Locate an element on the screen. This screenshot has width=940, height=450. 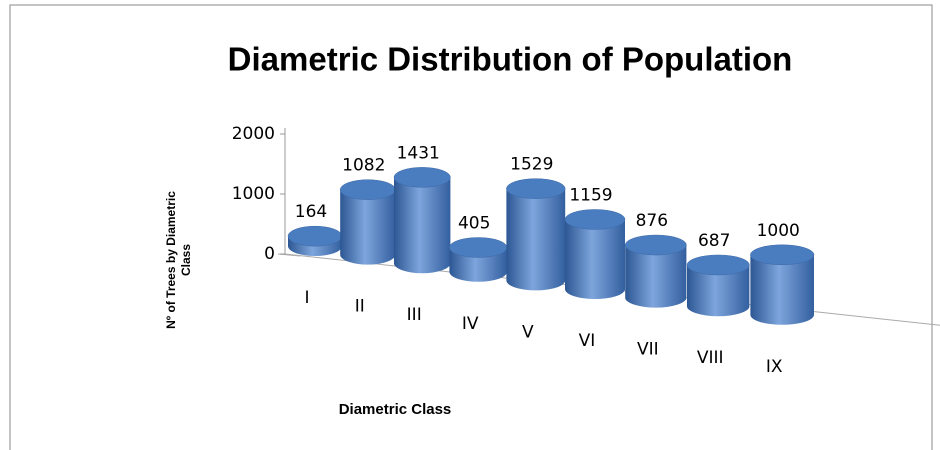
x-axis-label: Diametric Class is located at coordinates (395, 409).